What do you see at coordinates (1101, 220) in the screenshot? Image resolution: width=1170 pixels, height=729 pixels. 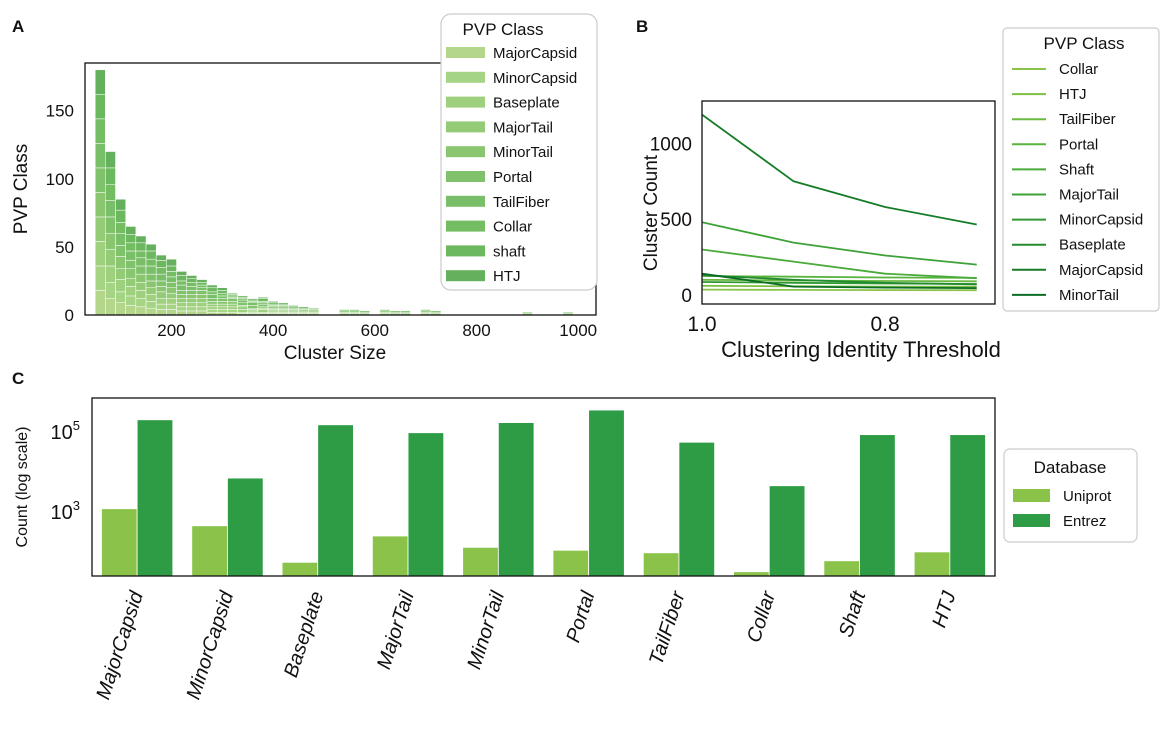 I see `b-legend-label-minorcapsid: MinorCapsid` at bounding box center [1101, 220].